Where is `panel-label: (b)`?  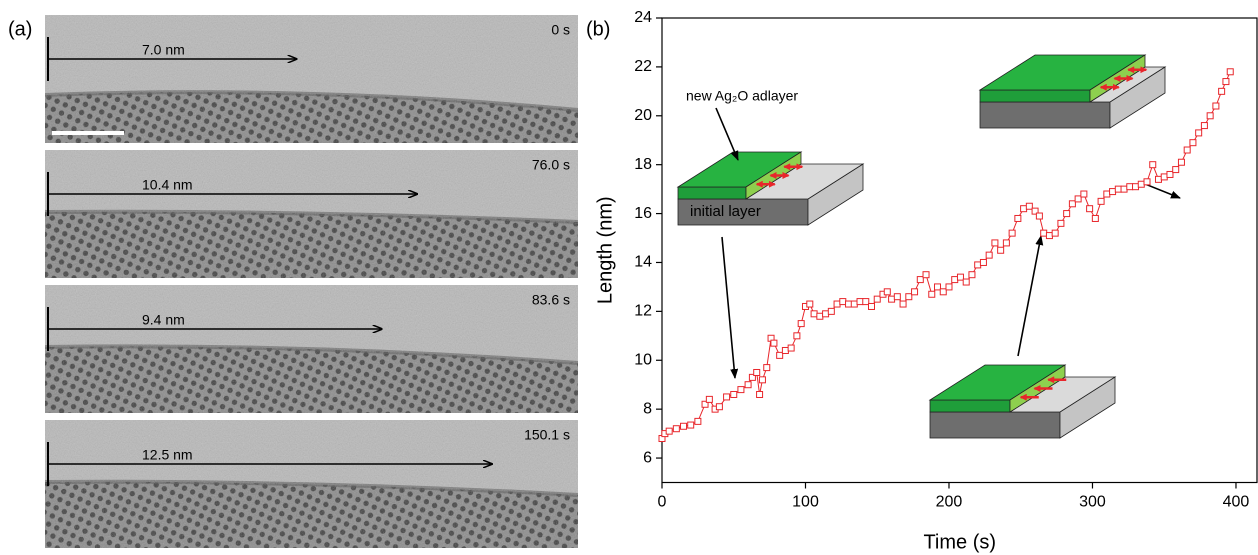 panel-label: (b) is located at coordinates (598, 29).